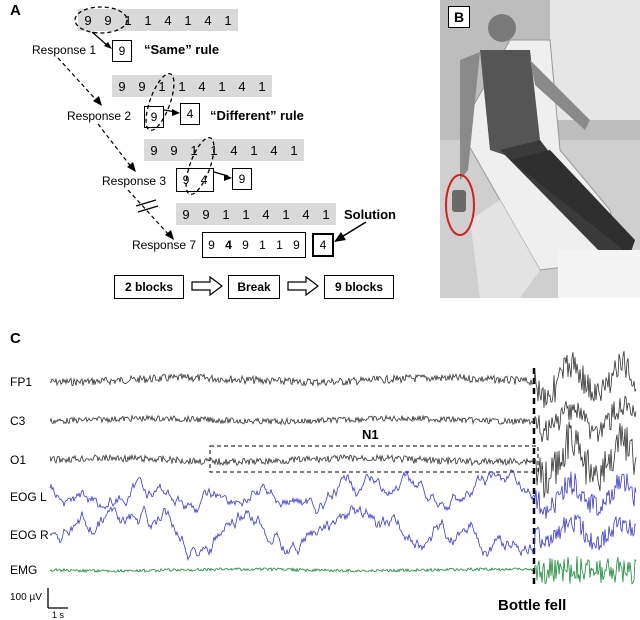  I want to click on trace-fp1, so click(343, 379).